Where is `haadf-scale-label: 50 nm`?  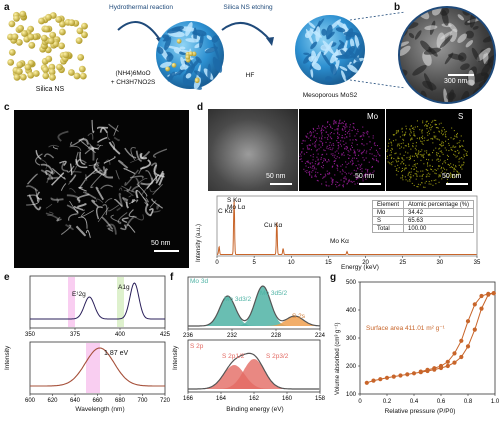
haadf-scale-label: 50 nm is located at coordinates (276, 176).